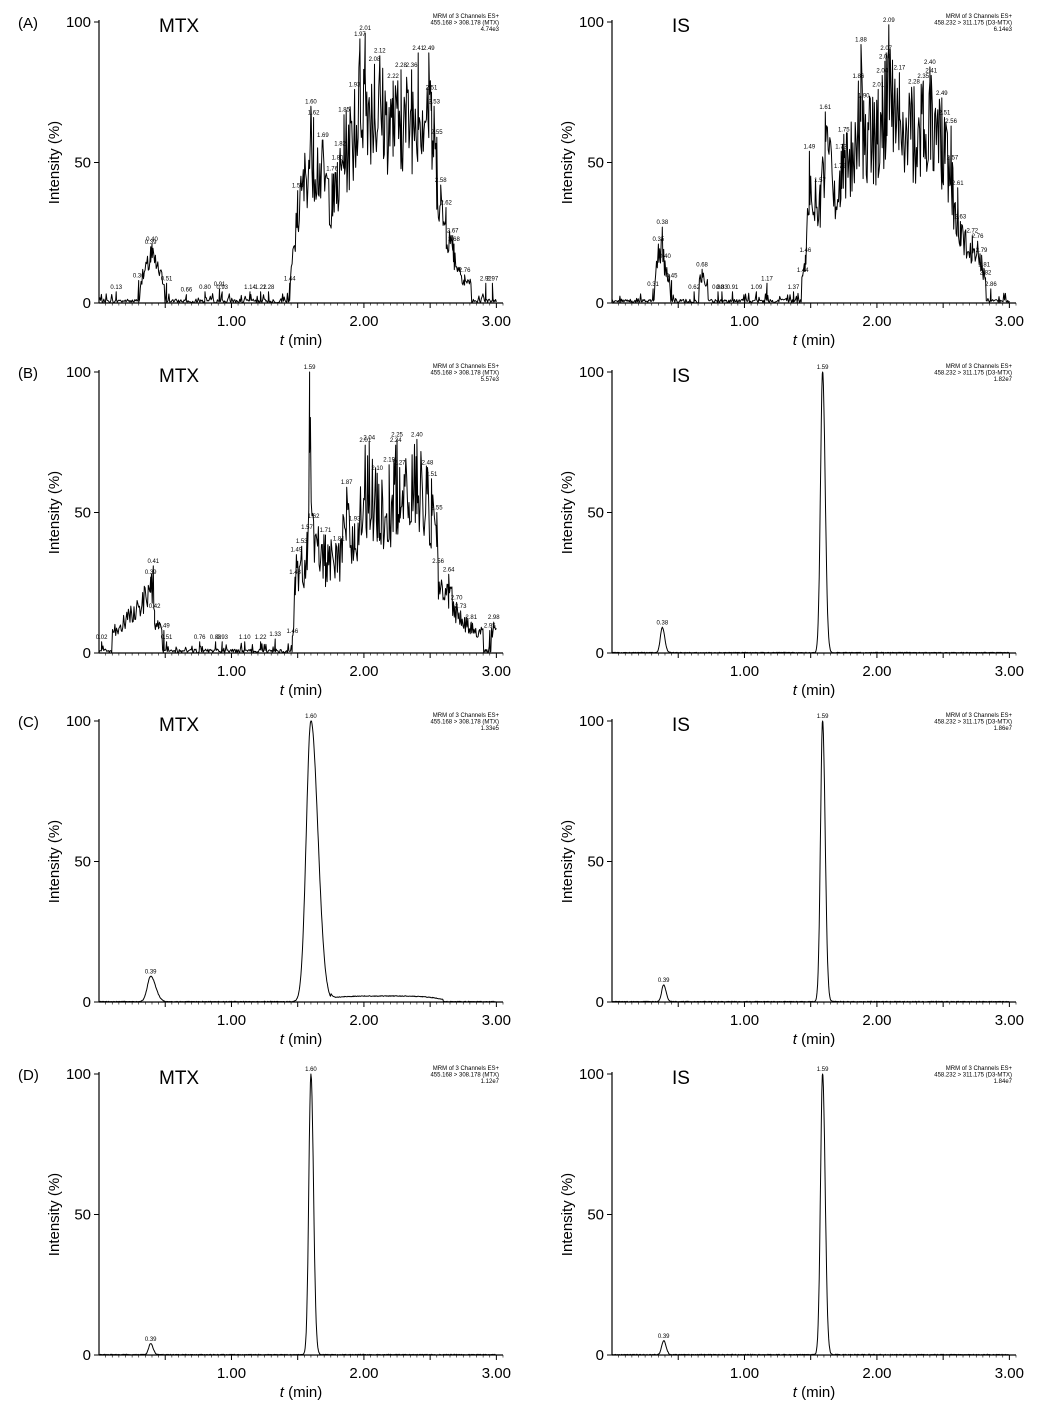  I want to click on peak-label: 2.06, so click(885, 57).